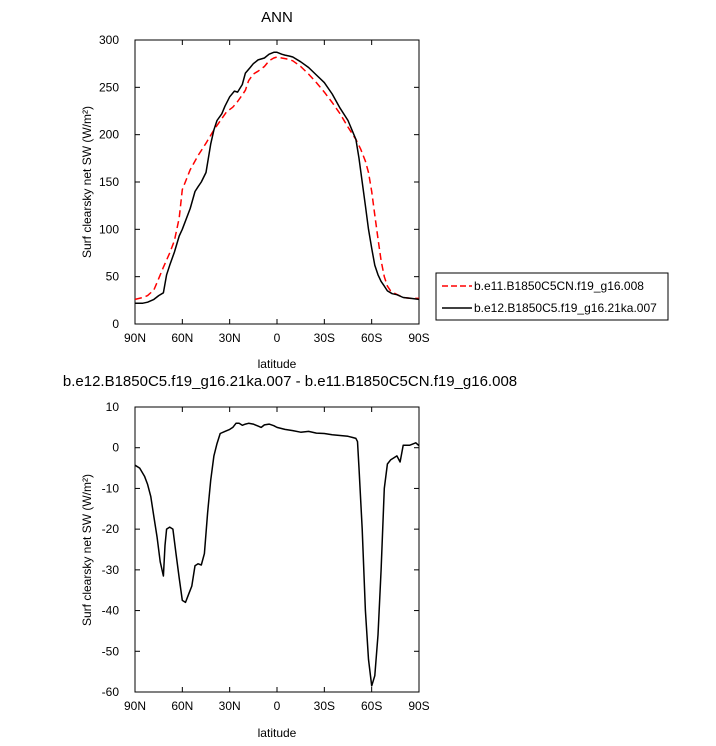 The height and width of the screenshot is (746, 716). What do you see at coordinates (135, 338) in the screenshot?
I see `top-x-tick-label: 90N` at bounding box center [135, 338].